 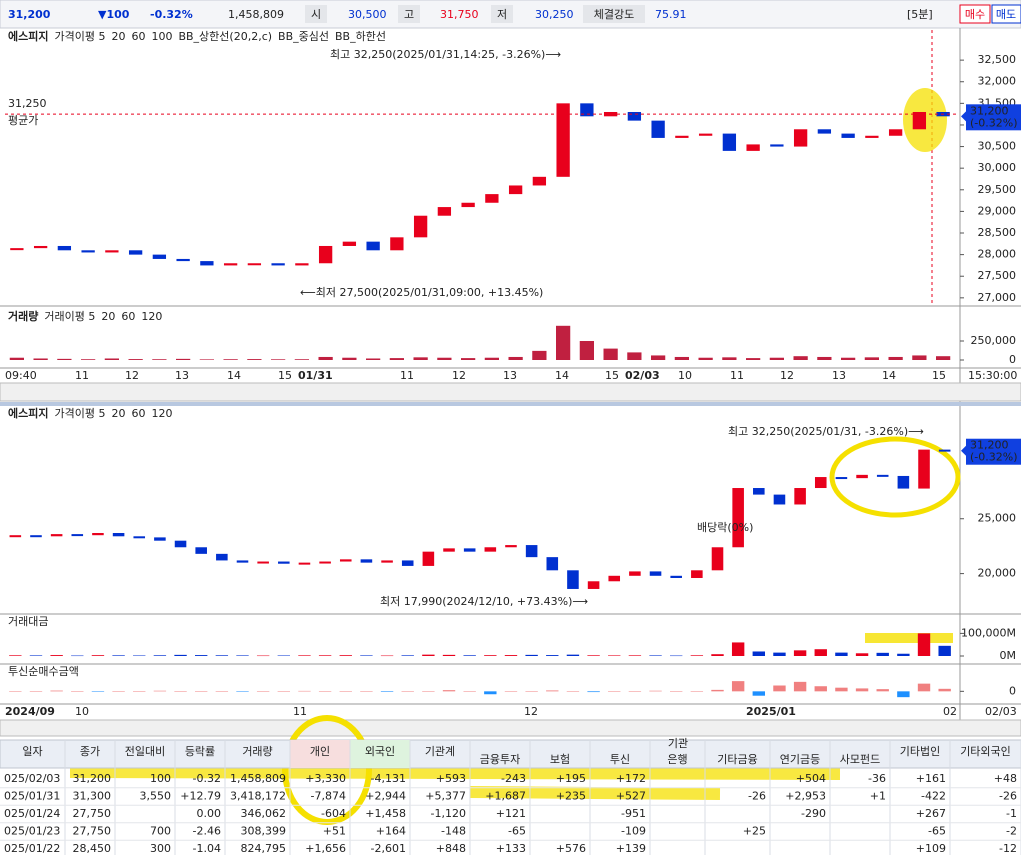 I want to click on y-tick-label: 30,000, so click(x=997, y=167).